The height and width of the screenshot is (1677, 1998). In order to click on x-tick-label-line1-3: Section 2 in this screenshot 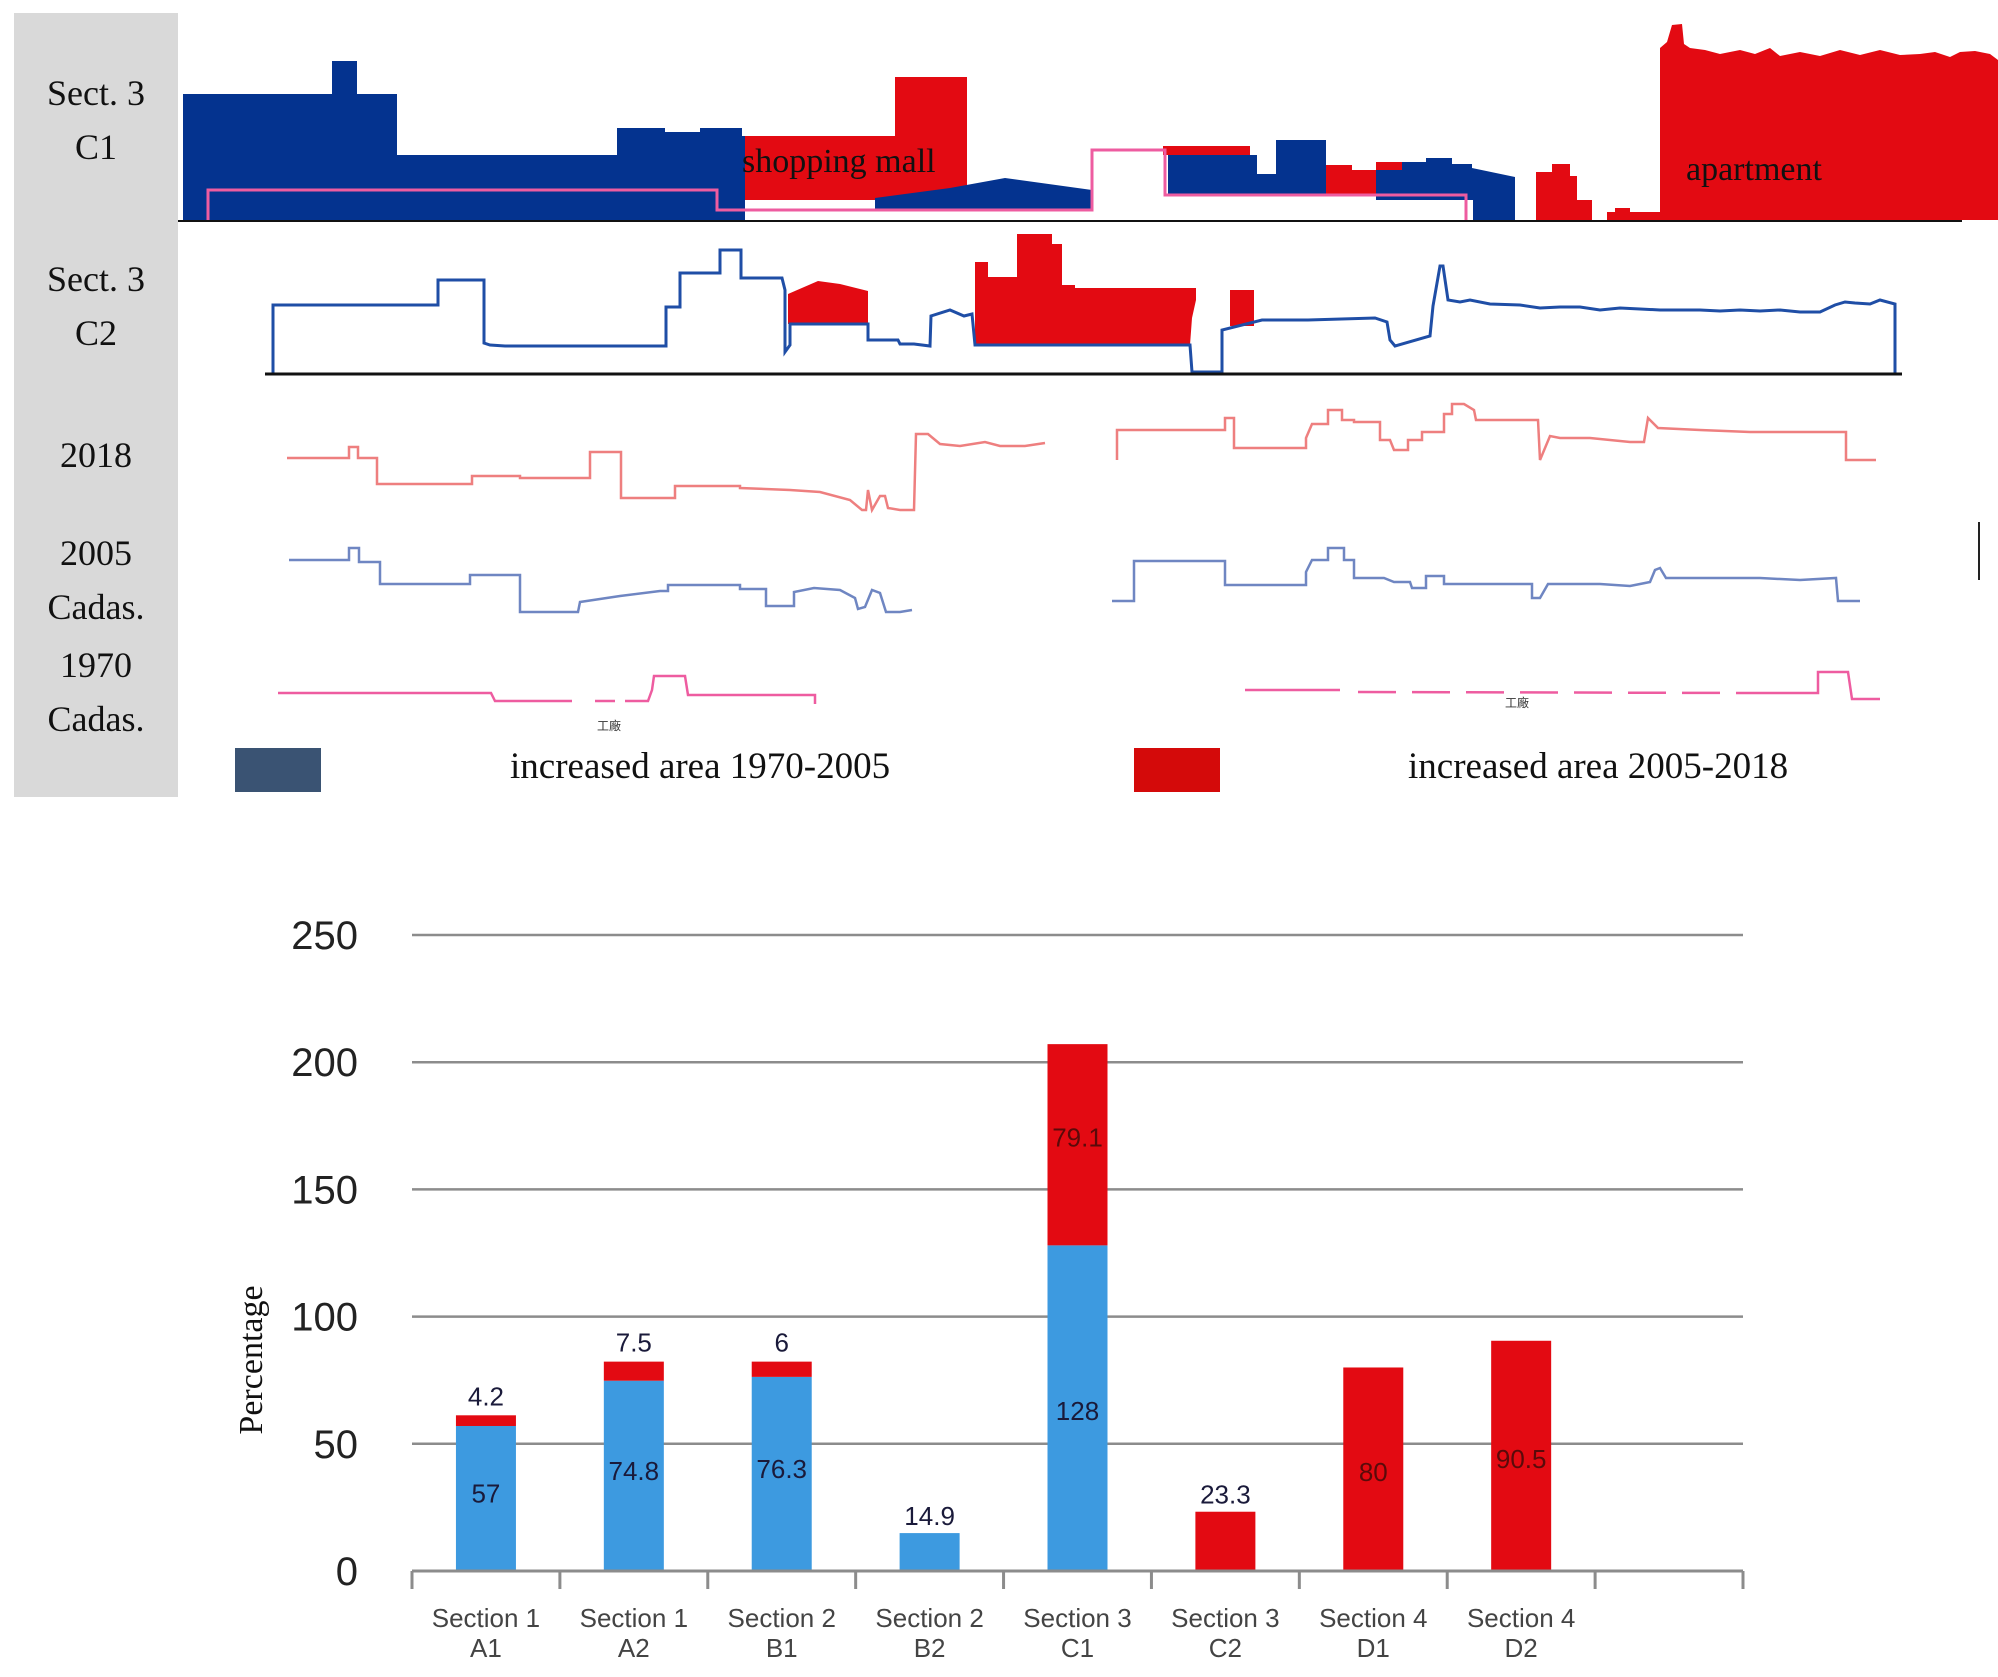, I will do `click(929, 1618)`.